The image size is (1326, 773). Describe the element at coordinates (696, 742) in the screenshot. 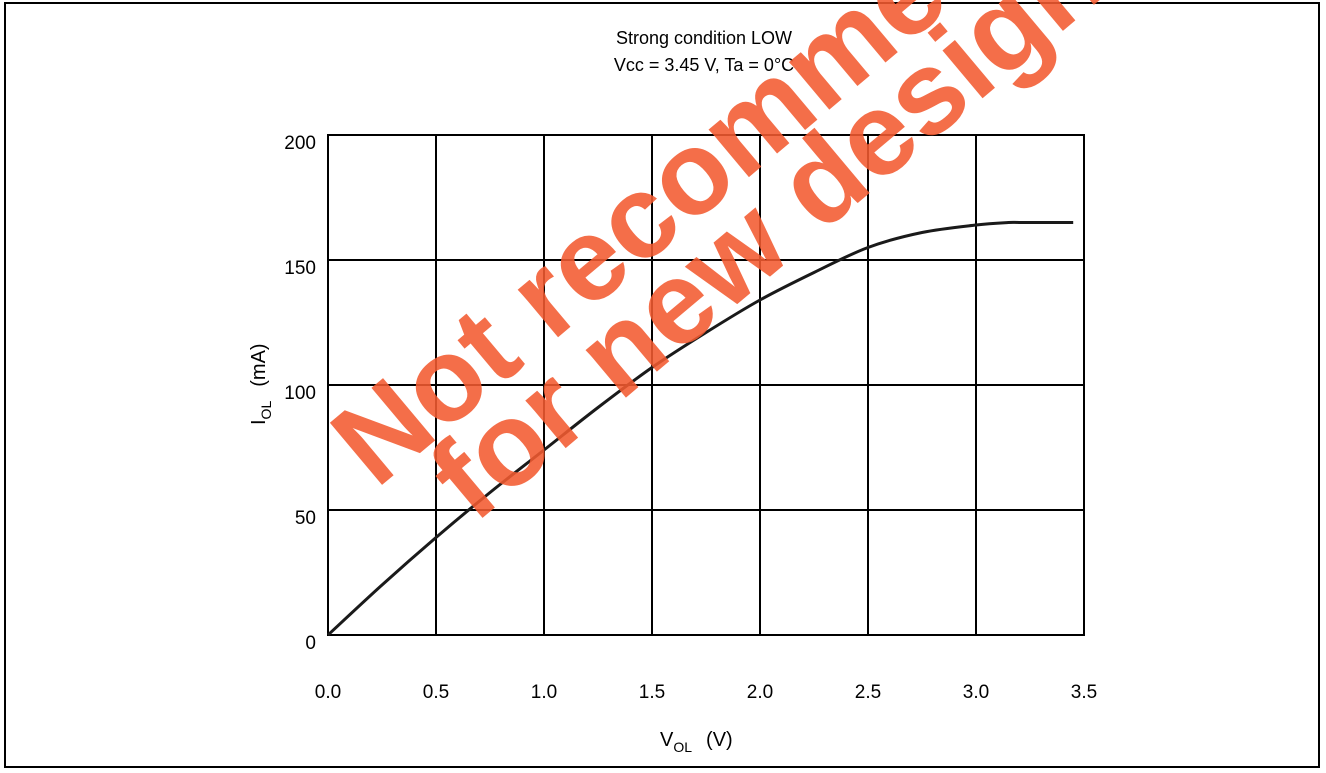

I see `x-axis-label: VOL (V)` at that location.